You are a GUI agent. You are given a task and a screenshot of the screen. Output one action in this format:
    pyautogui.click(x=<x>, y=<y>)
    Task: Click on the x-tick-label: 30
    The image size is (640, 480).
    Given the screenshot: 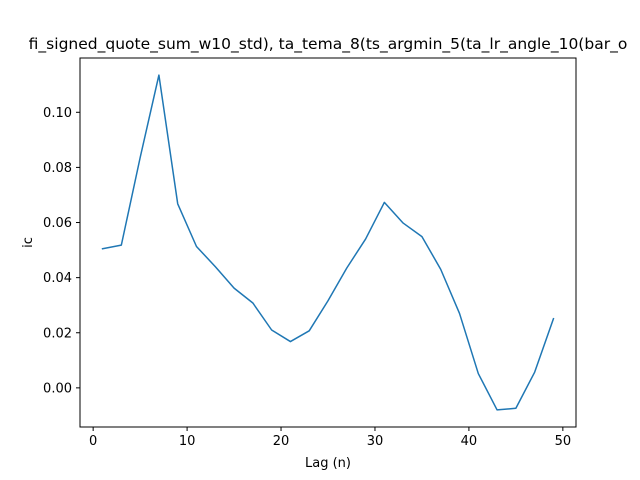 What is the action you would take?
    pyautogui.click(x=375, y=441)
    